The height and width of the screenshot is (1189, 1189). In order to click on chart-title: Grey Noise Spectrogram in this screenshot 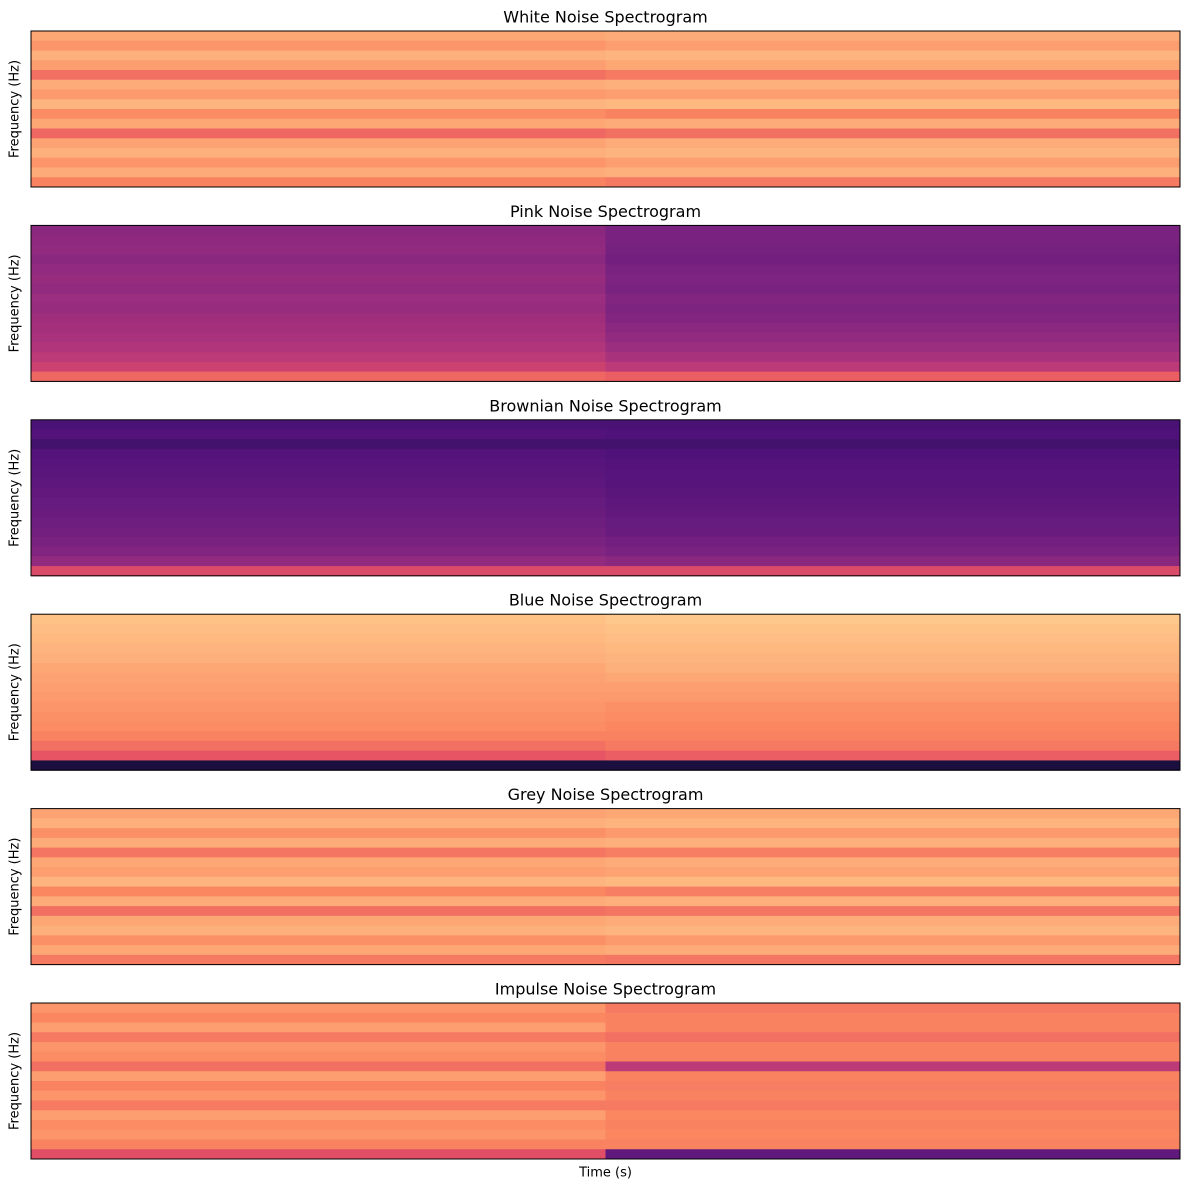, I will do `click(606, 794)`.